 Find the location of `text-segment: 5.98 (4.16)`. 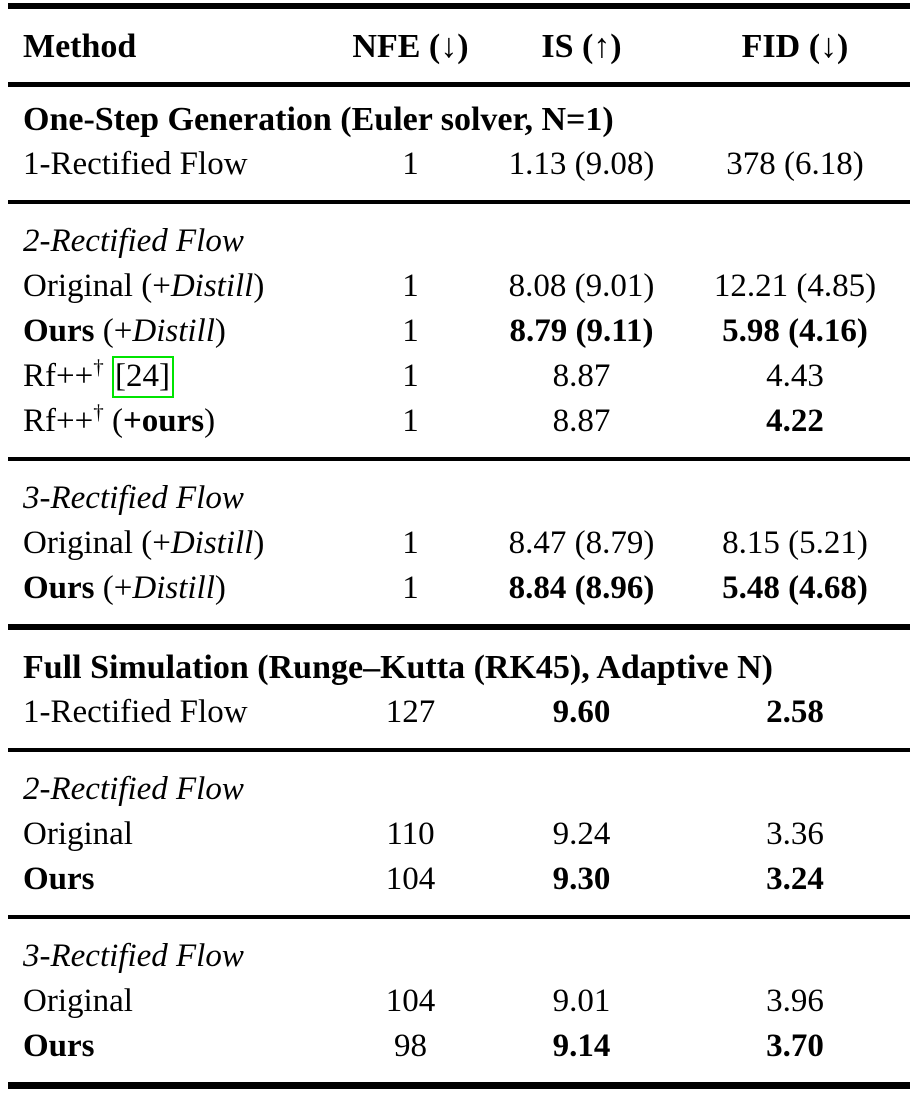

text-segment: 5.98 (4.16) is located at coordinates (795, 331).